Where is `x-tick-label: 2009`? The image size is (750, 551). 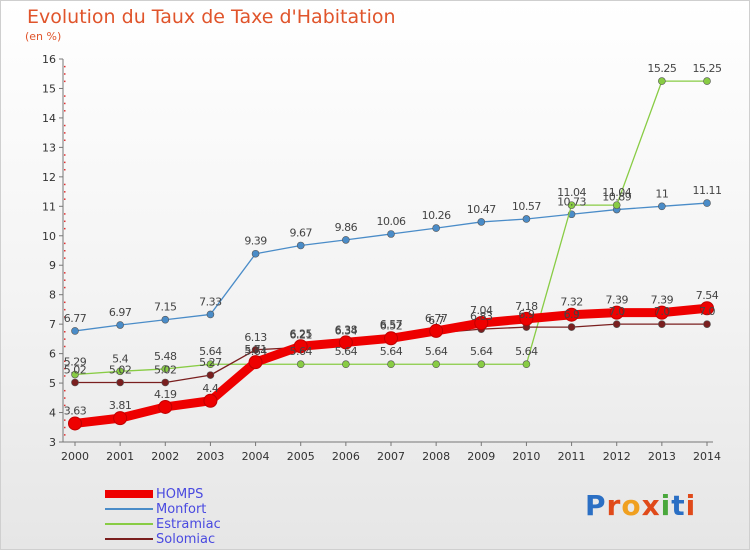 x-tick-label: 2009 is located at coordinates (481, 456).